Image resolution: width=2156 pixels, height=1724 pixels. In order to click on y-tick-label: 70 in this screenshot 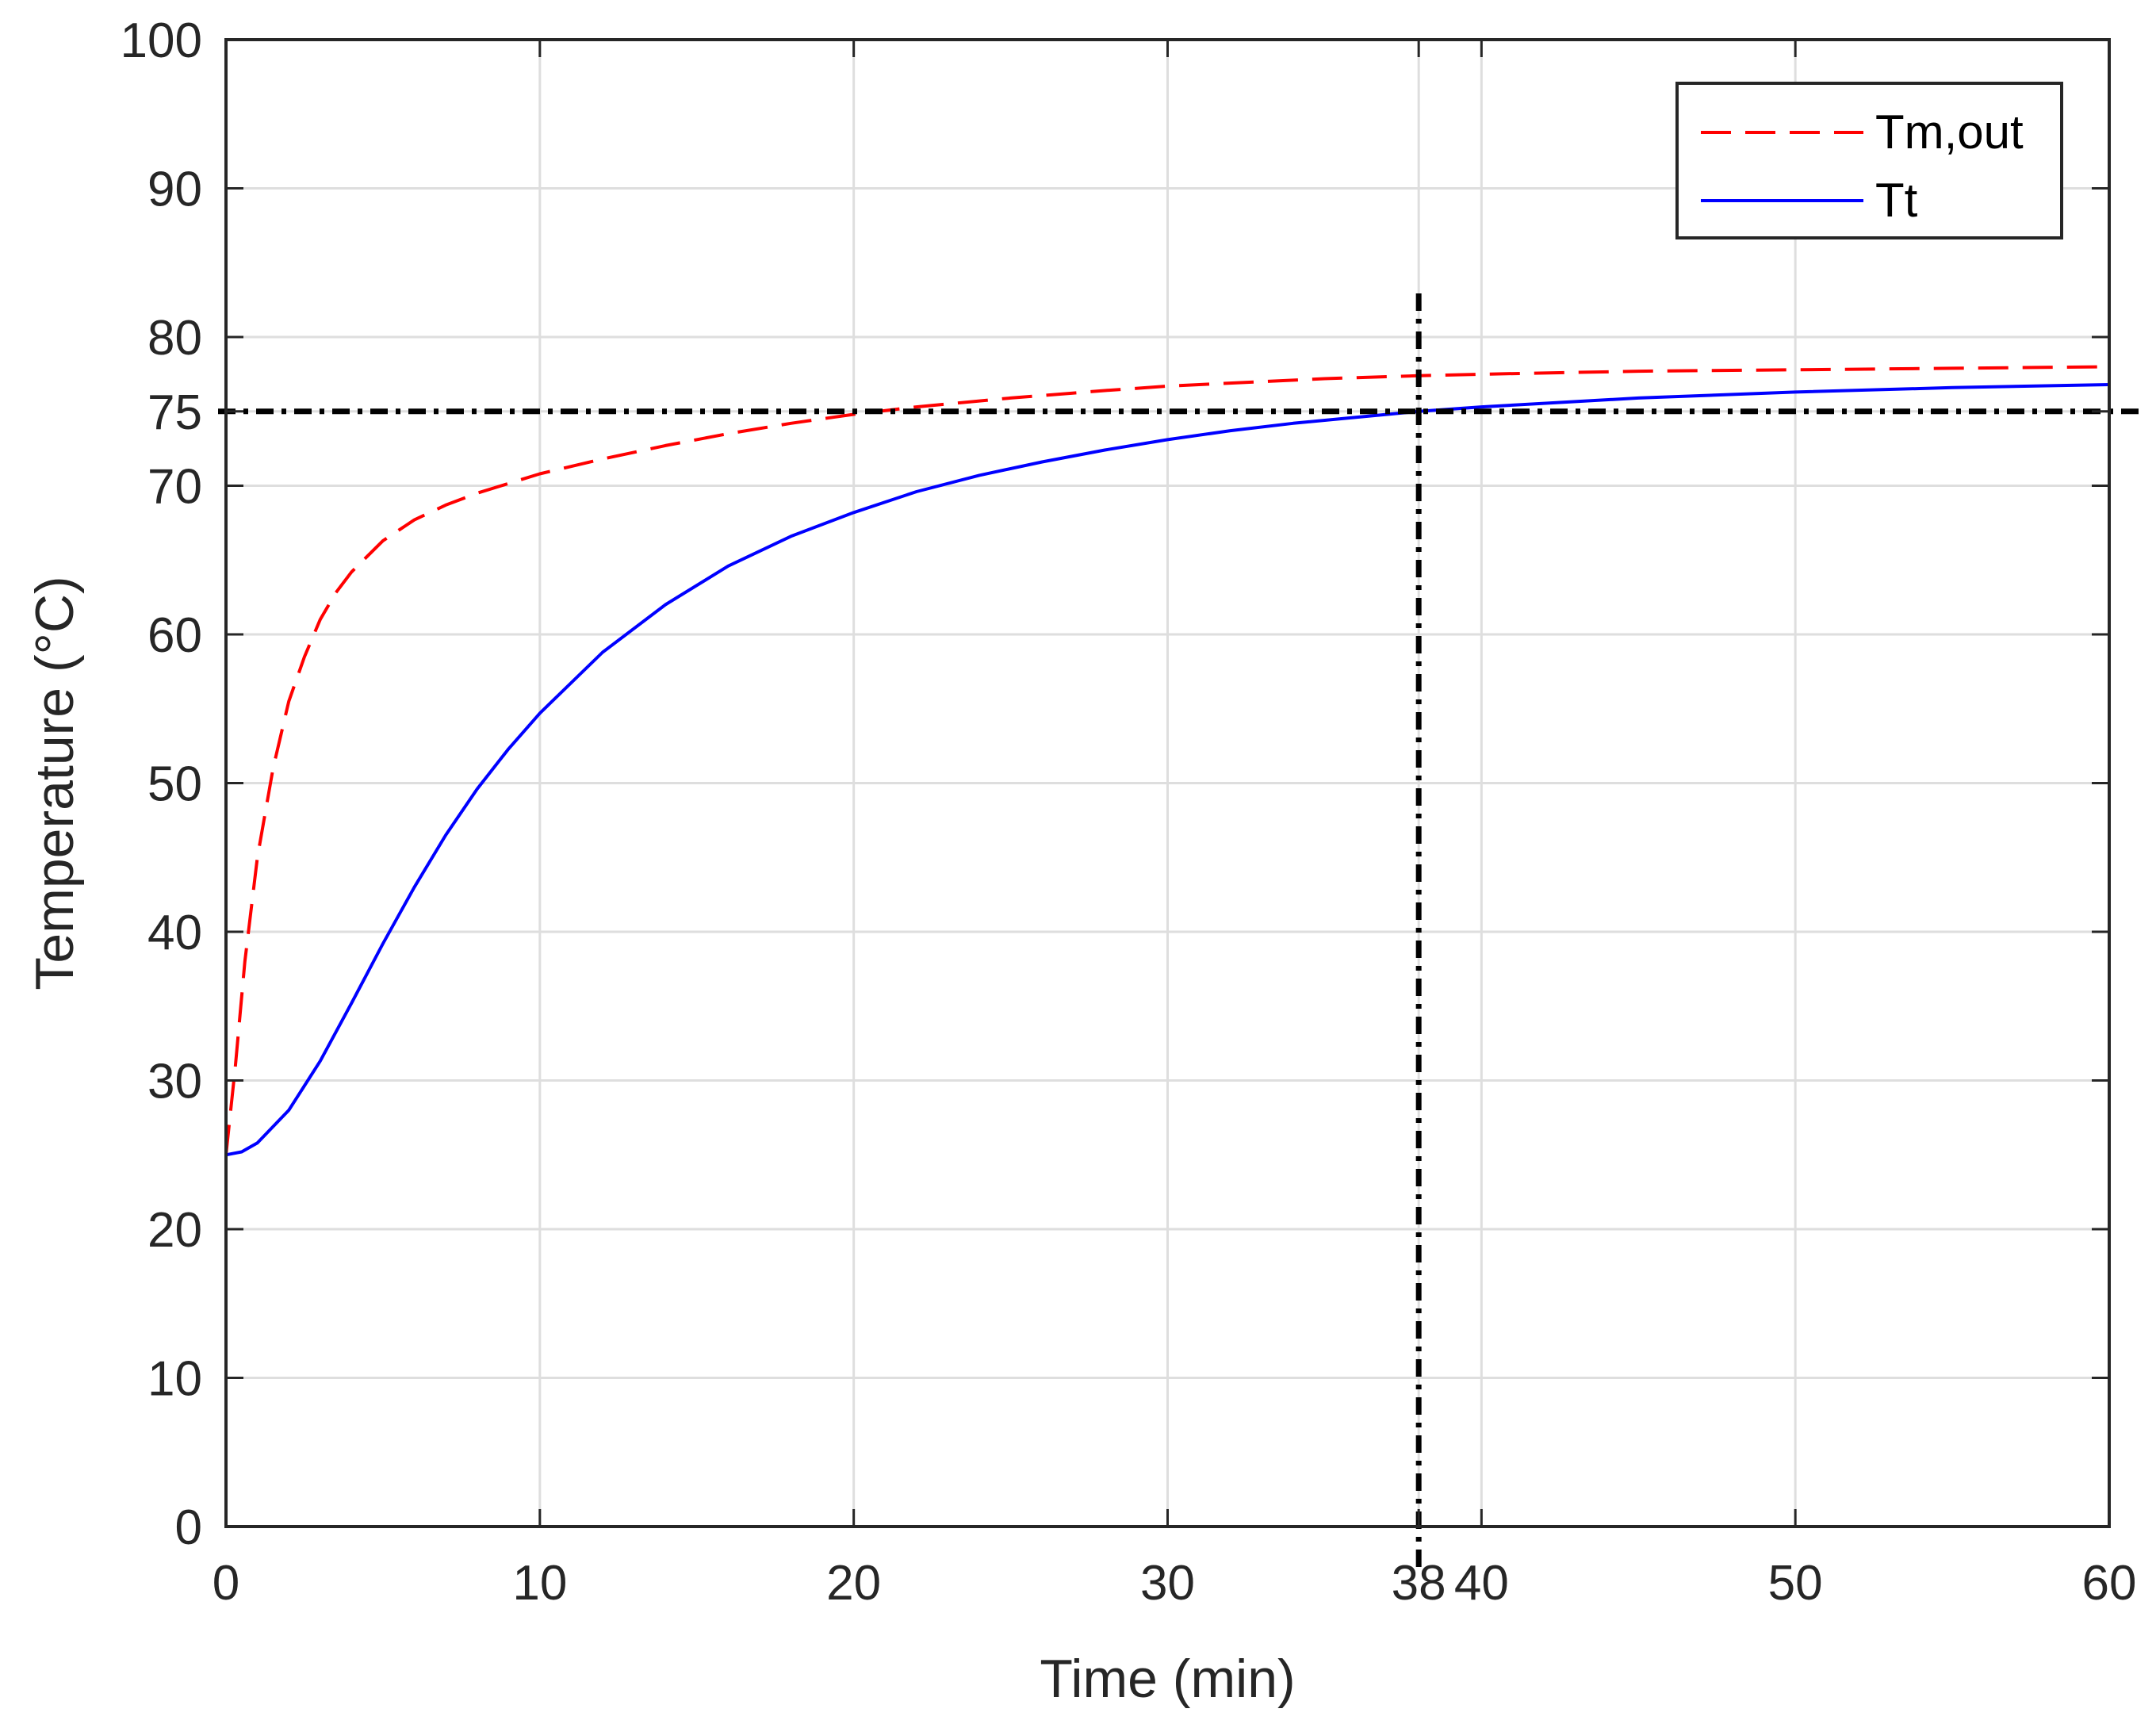, I will do `click(174, 487)`.